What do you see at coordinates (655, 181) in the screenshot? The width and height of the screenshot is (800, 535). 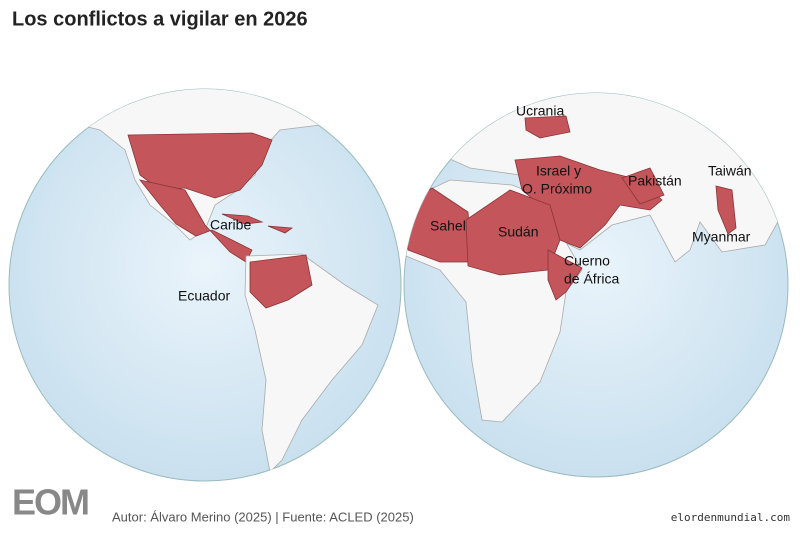 I see `region-label: Pakistán` at bounding box center [655, 181].